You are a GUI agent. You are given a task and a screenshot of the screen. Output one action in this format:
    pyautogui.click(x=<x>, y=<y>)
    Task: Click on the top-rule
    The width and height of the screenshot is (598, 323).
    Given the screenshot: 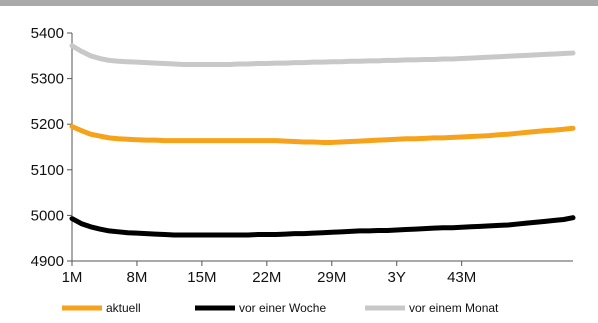 What is the action you would take?
    pyautogui.click(x=299, y=3)
    